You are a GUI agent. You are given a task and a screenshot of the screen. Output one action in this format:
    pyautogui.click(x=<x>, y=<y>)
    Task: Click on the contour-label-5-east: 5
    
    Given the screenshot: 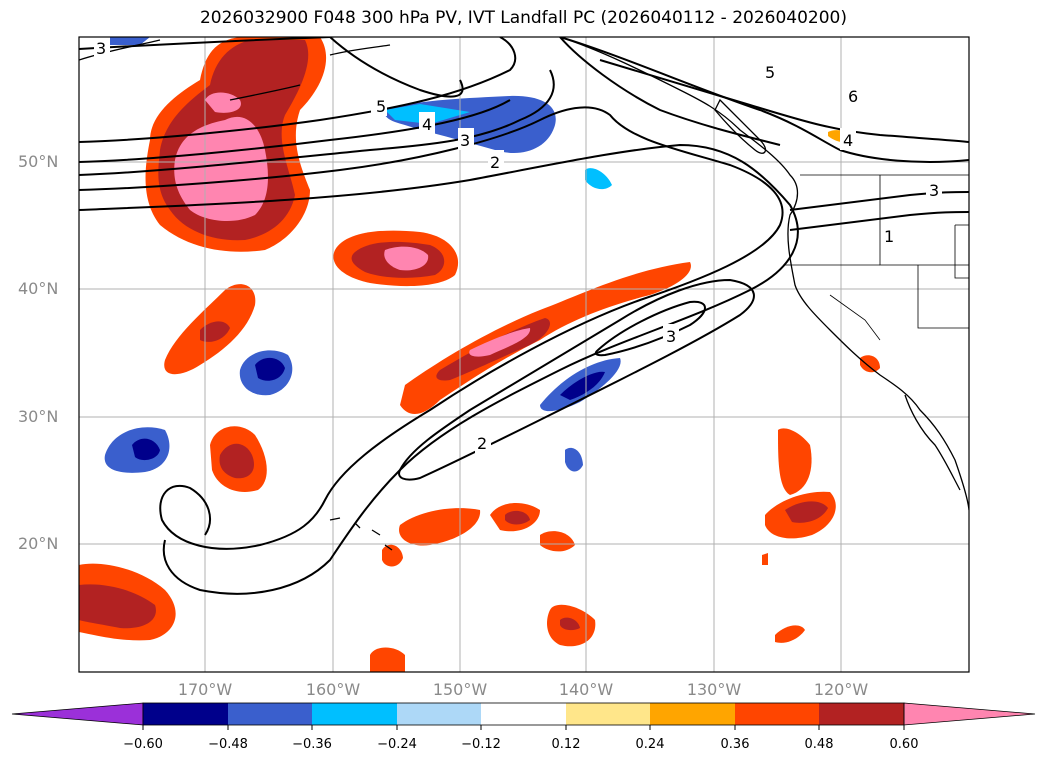 What is the action you would take?
    pyautogui.click(x=770, y=72)
    